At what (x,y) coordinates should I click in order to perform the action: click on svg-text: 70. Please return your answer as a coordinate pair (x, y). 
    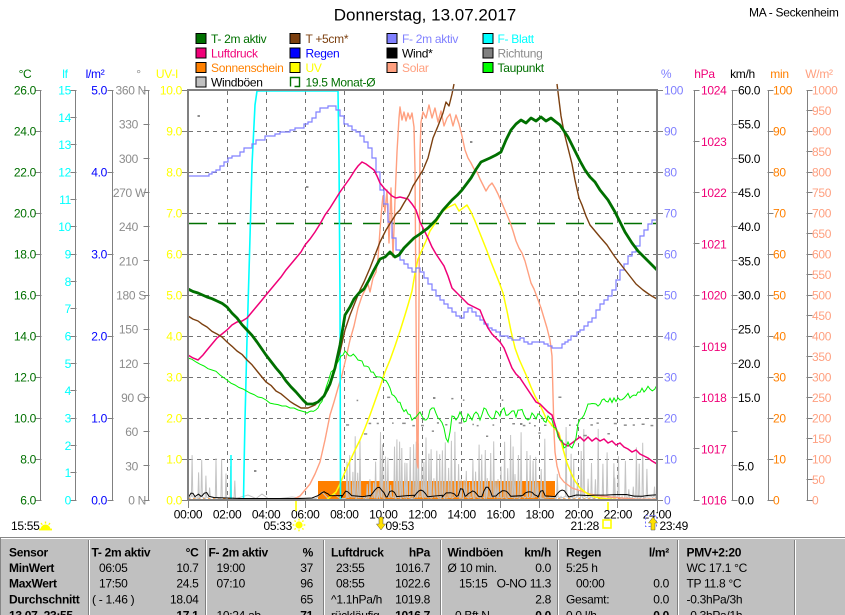
    Looking at the image, I should click on (670, 214).